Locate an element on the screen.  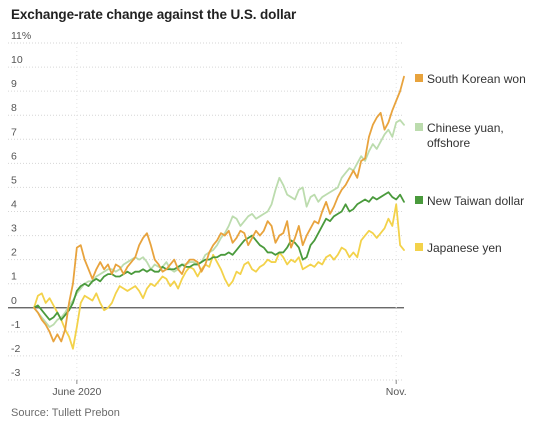
y-tick-label: 11% is located at coordinates (21, 36).